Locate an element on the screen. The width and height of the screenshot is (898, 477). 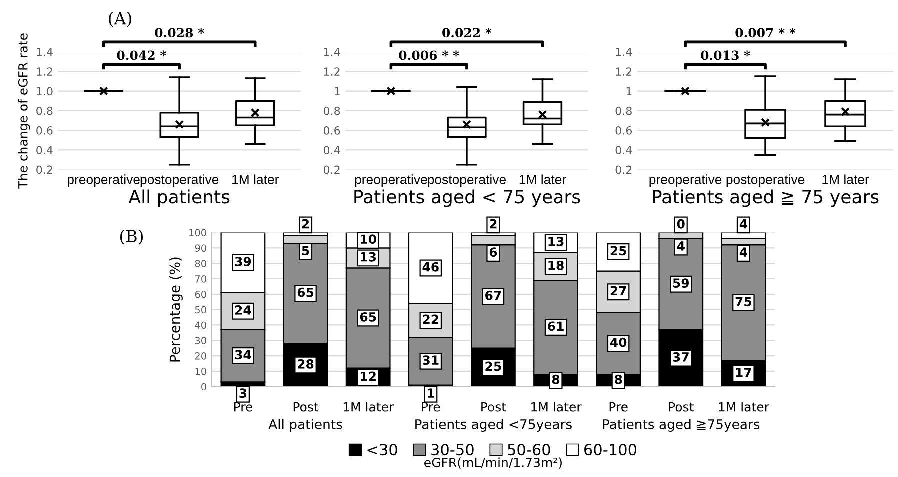
data-label: 12 is located at coordinates (368, 377).